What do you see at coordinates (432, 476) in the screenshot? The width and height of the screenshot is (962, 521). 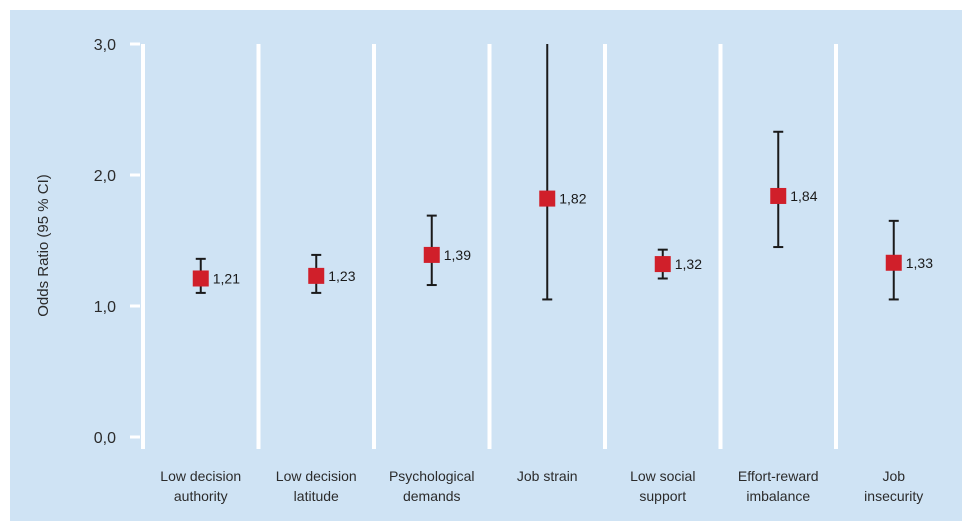 I see `category-label-line: Psychological` at bounding box center [432, 476].